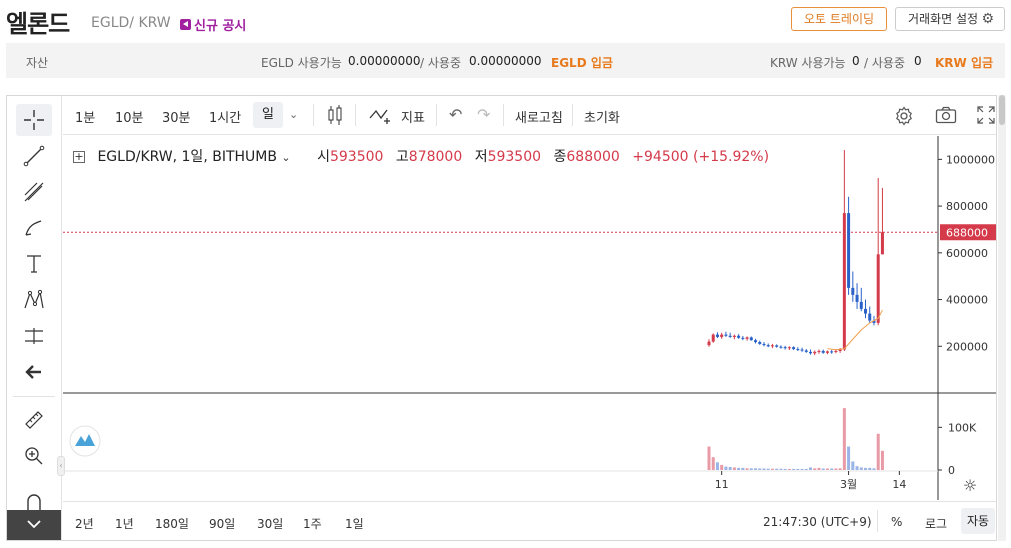  What do you see at coordinates (897, 522) in the screenshot?
I see `percent-toggle: %` at bounding box center [897, 522].